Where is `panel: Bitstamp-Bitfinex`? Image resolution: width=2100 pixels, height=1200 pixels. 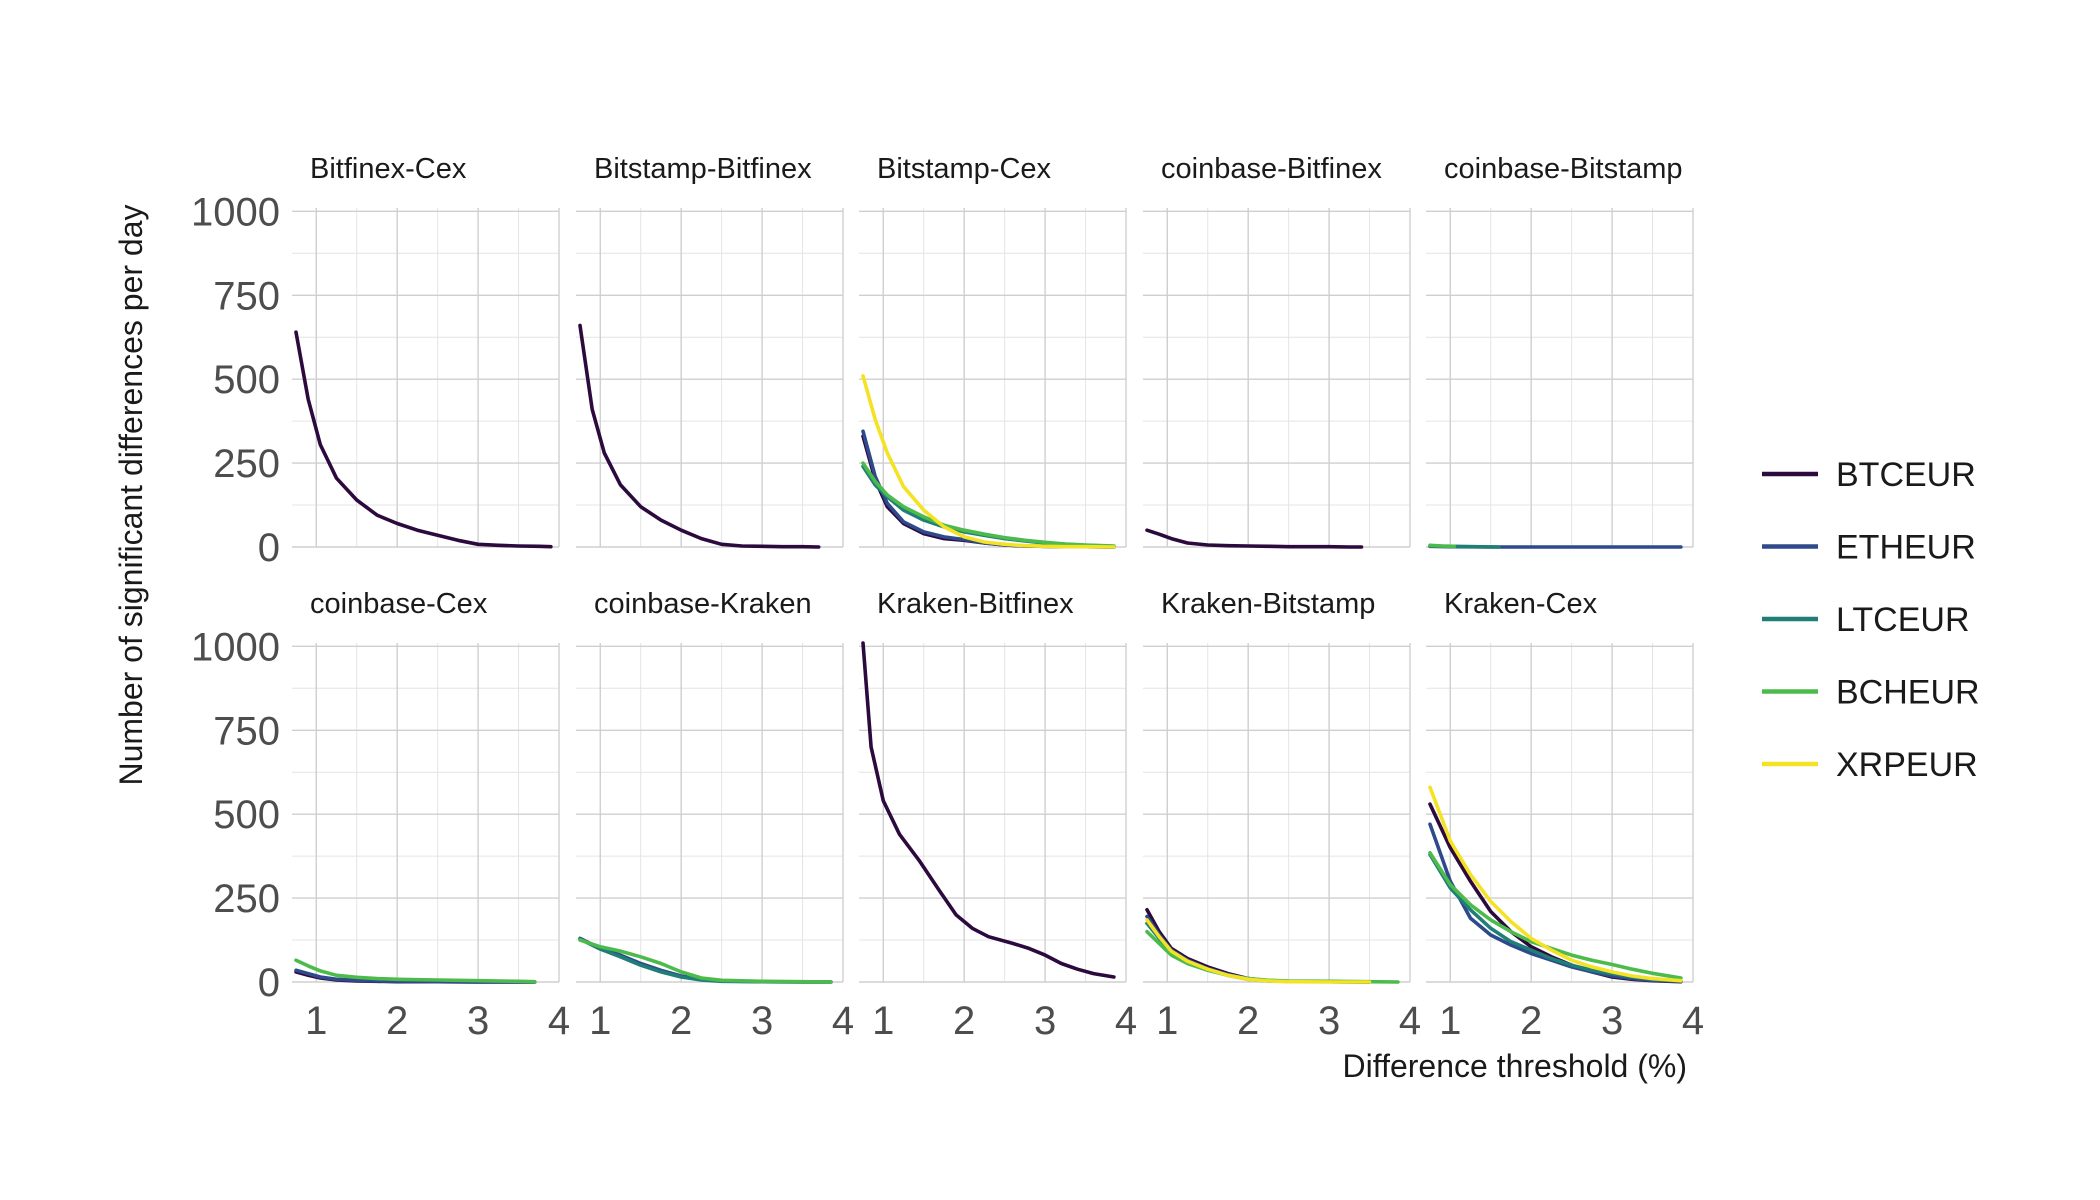 panel: Bitstamp-Bitfinex is located at coordinates (710, 351).